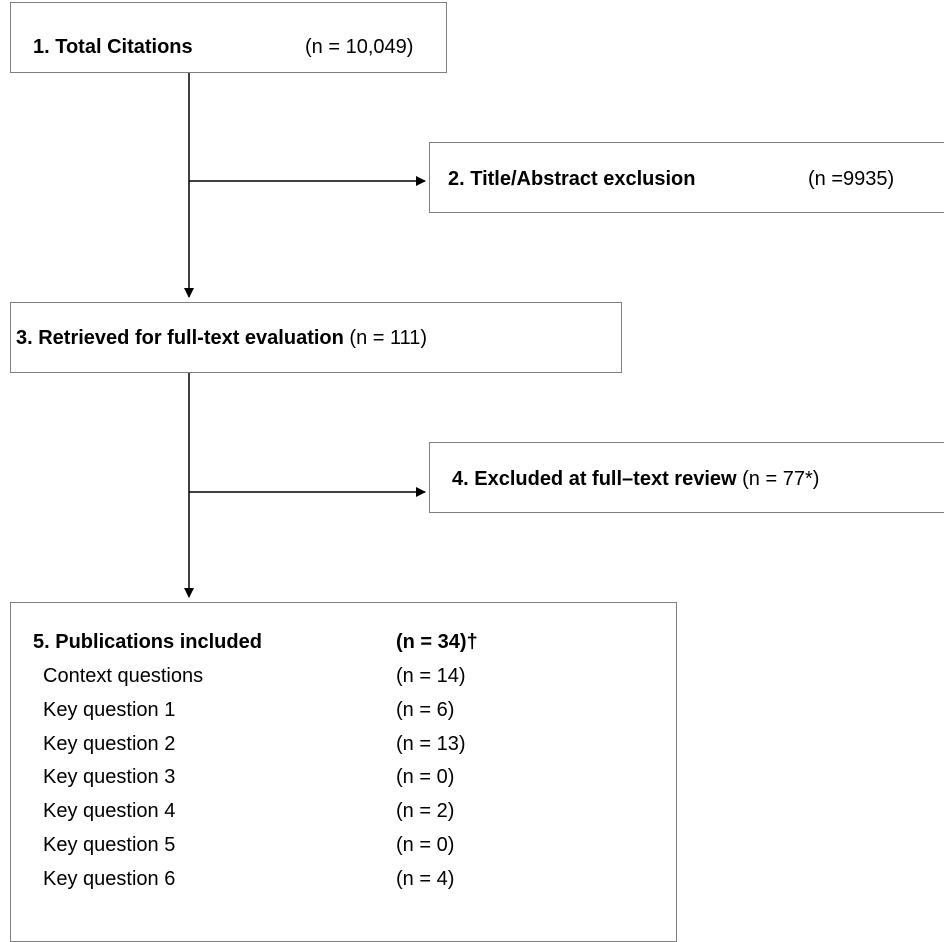 This screenshot has height=942, width=944. I want to click on row-label: Key question 4, so click(109, 811).